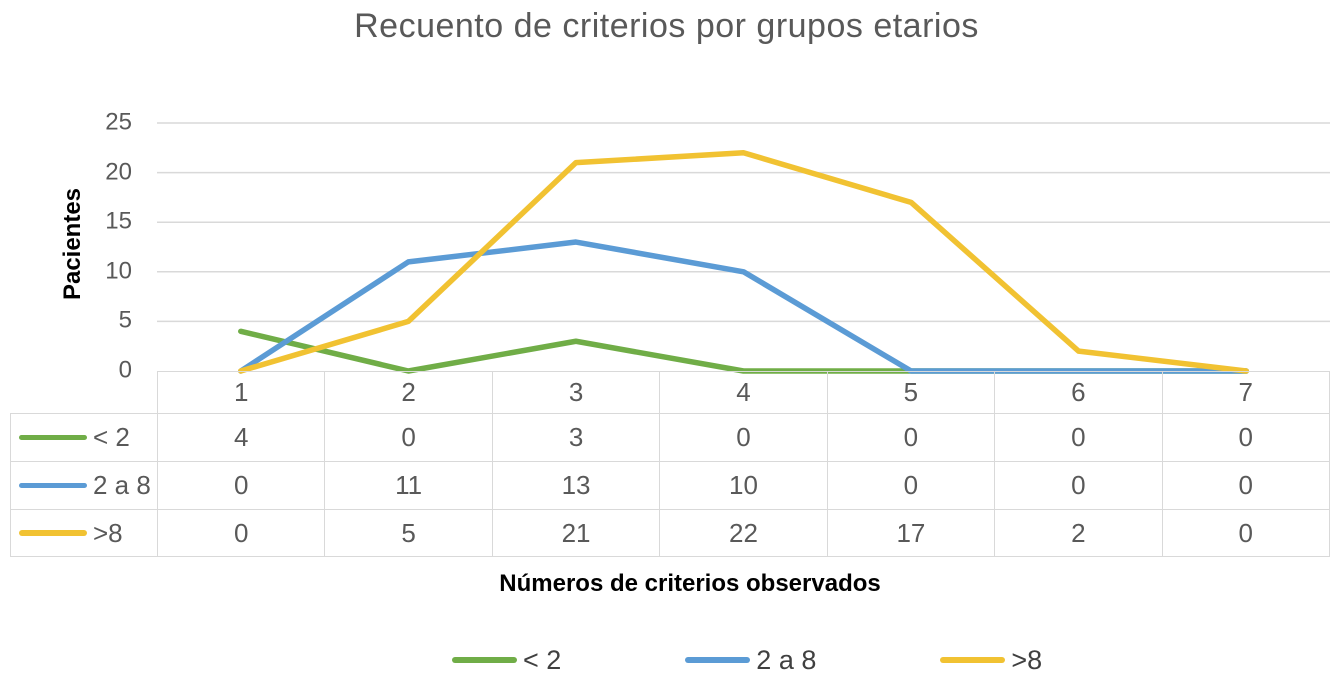 This screenshot has width=1333, height=673. Describe the element at coordinates (118, 172) in the screenshot. I see `y-tick-label: 20` at that location.